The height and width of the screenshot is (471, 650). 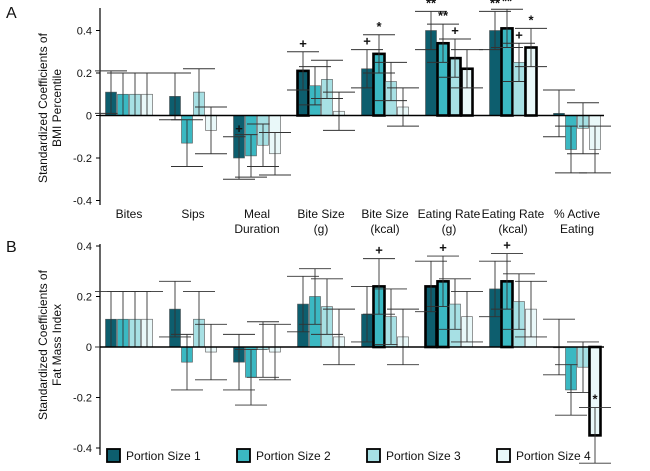 What do you see at coordinates (577, 214) in the screenshot?
I see `x-category-label: % Active` at bounding box center [577, 214].